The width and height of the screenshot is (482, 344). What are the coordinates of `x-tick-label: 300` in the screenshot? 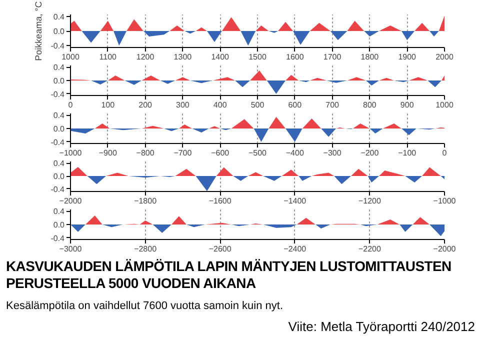 It's located at (183, 105).